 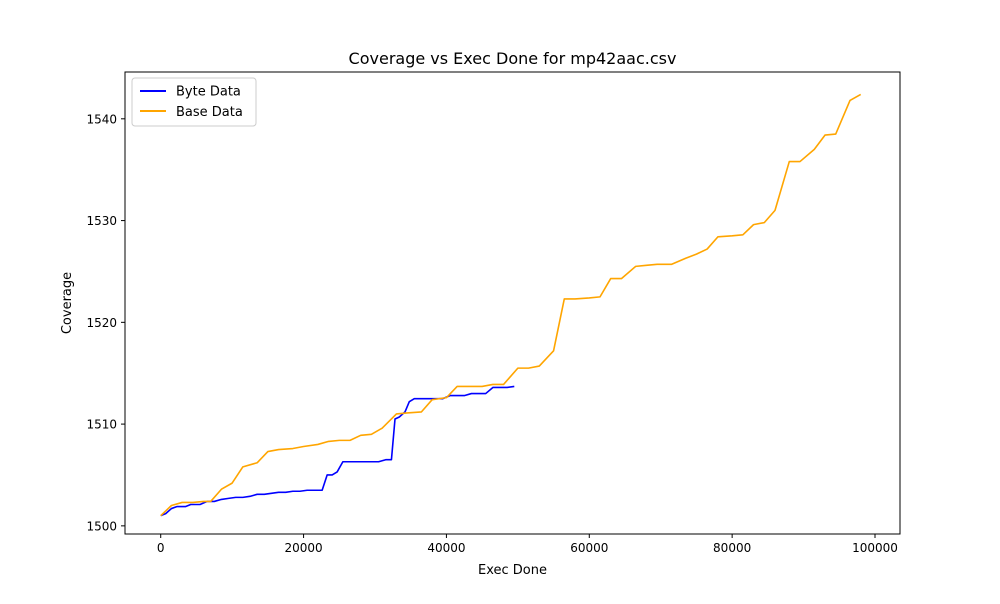 I want to click on chart-title: Coverage vs Exec Done for mp42aac.csv, so click(x=513, y=58).